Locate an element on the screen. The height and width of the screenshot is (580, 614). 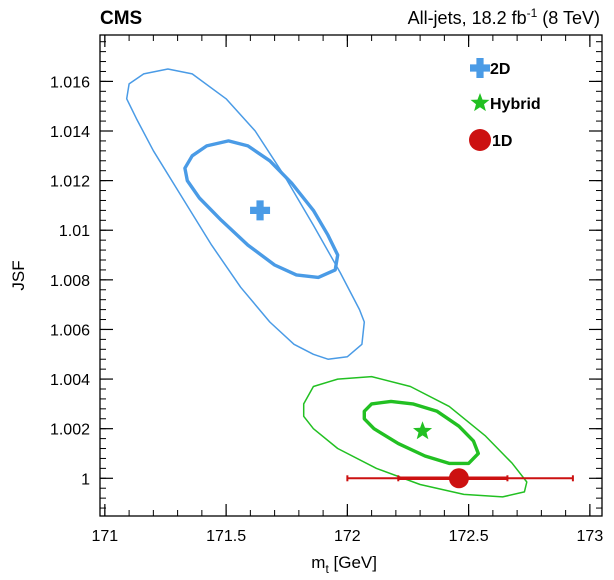
experiment-label: CMS is located at coordinates (121, 18).